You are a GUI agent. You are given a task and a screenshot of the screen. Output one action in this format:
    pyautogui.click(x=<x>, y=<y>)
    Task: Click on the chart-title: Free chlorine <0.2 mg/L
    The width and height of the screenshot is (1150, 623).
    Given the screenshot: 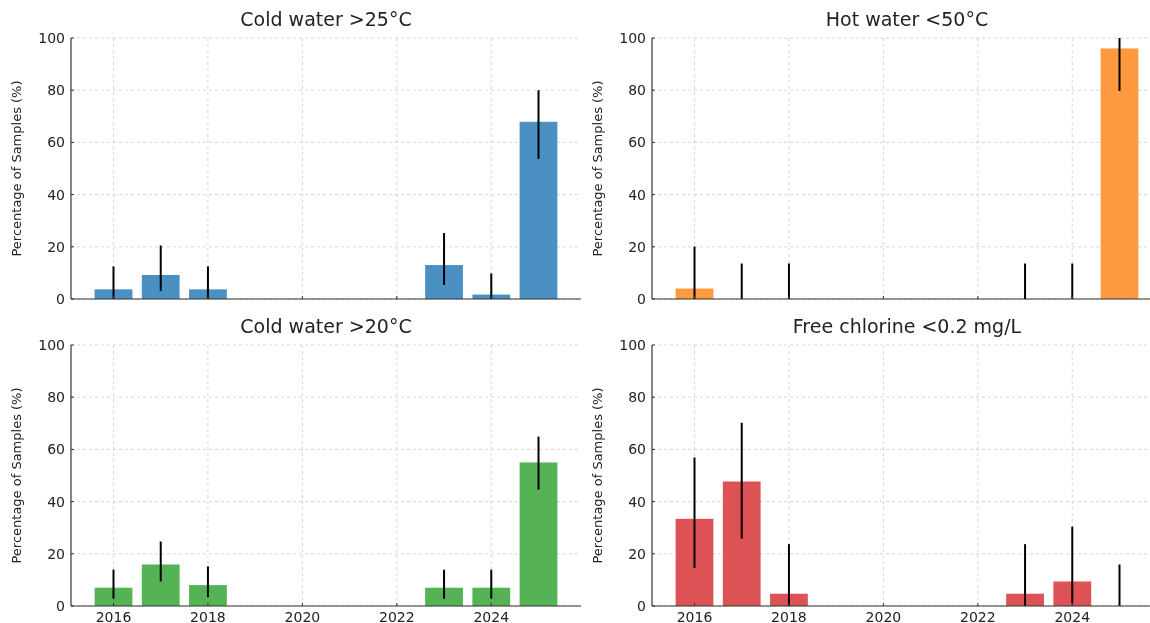 What is the action you would take?
    pyautogui.click(x=907, y=326)
    